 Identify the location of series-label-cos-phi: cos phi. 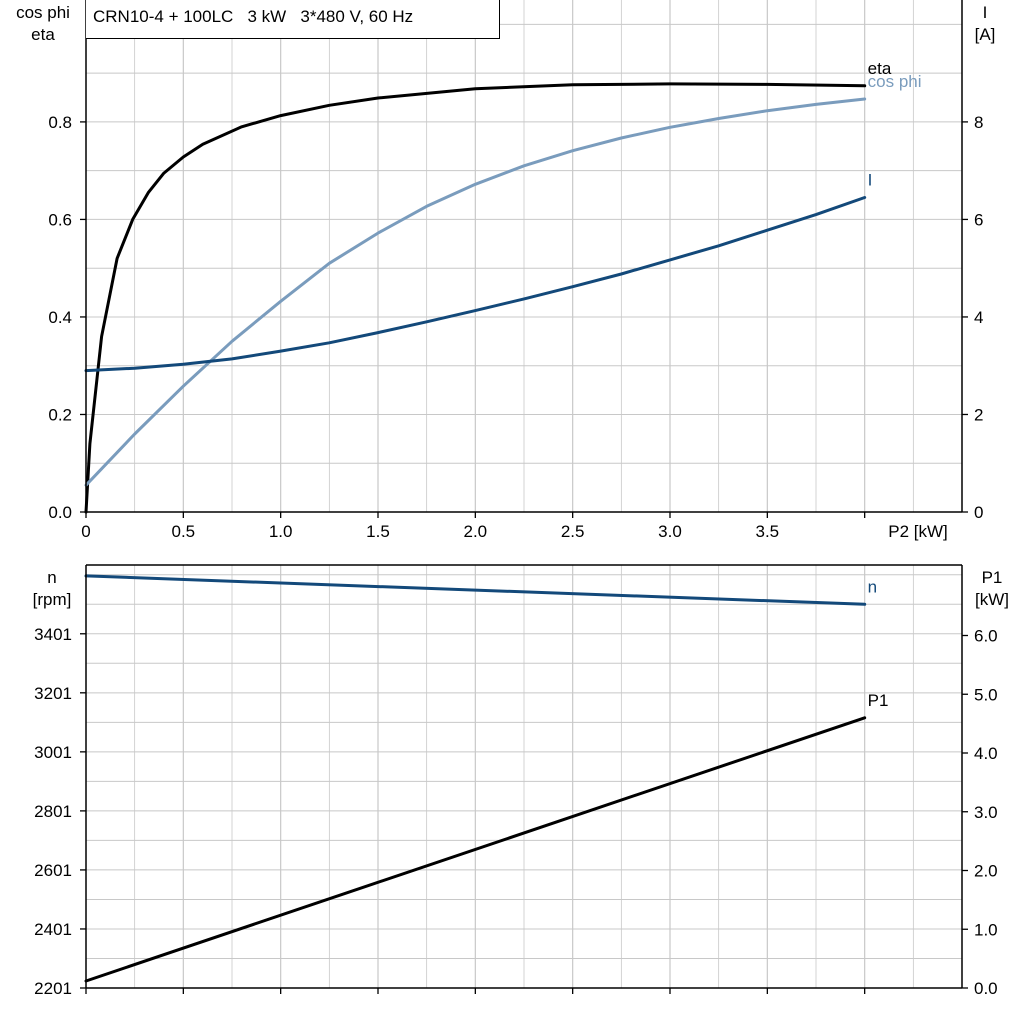
(895, 81).